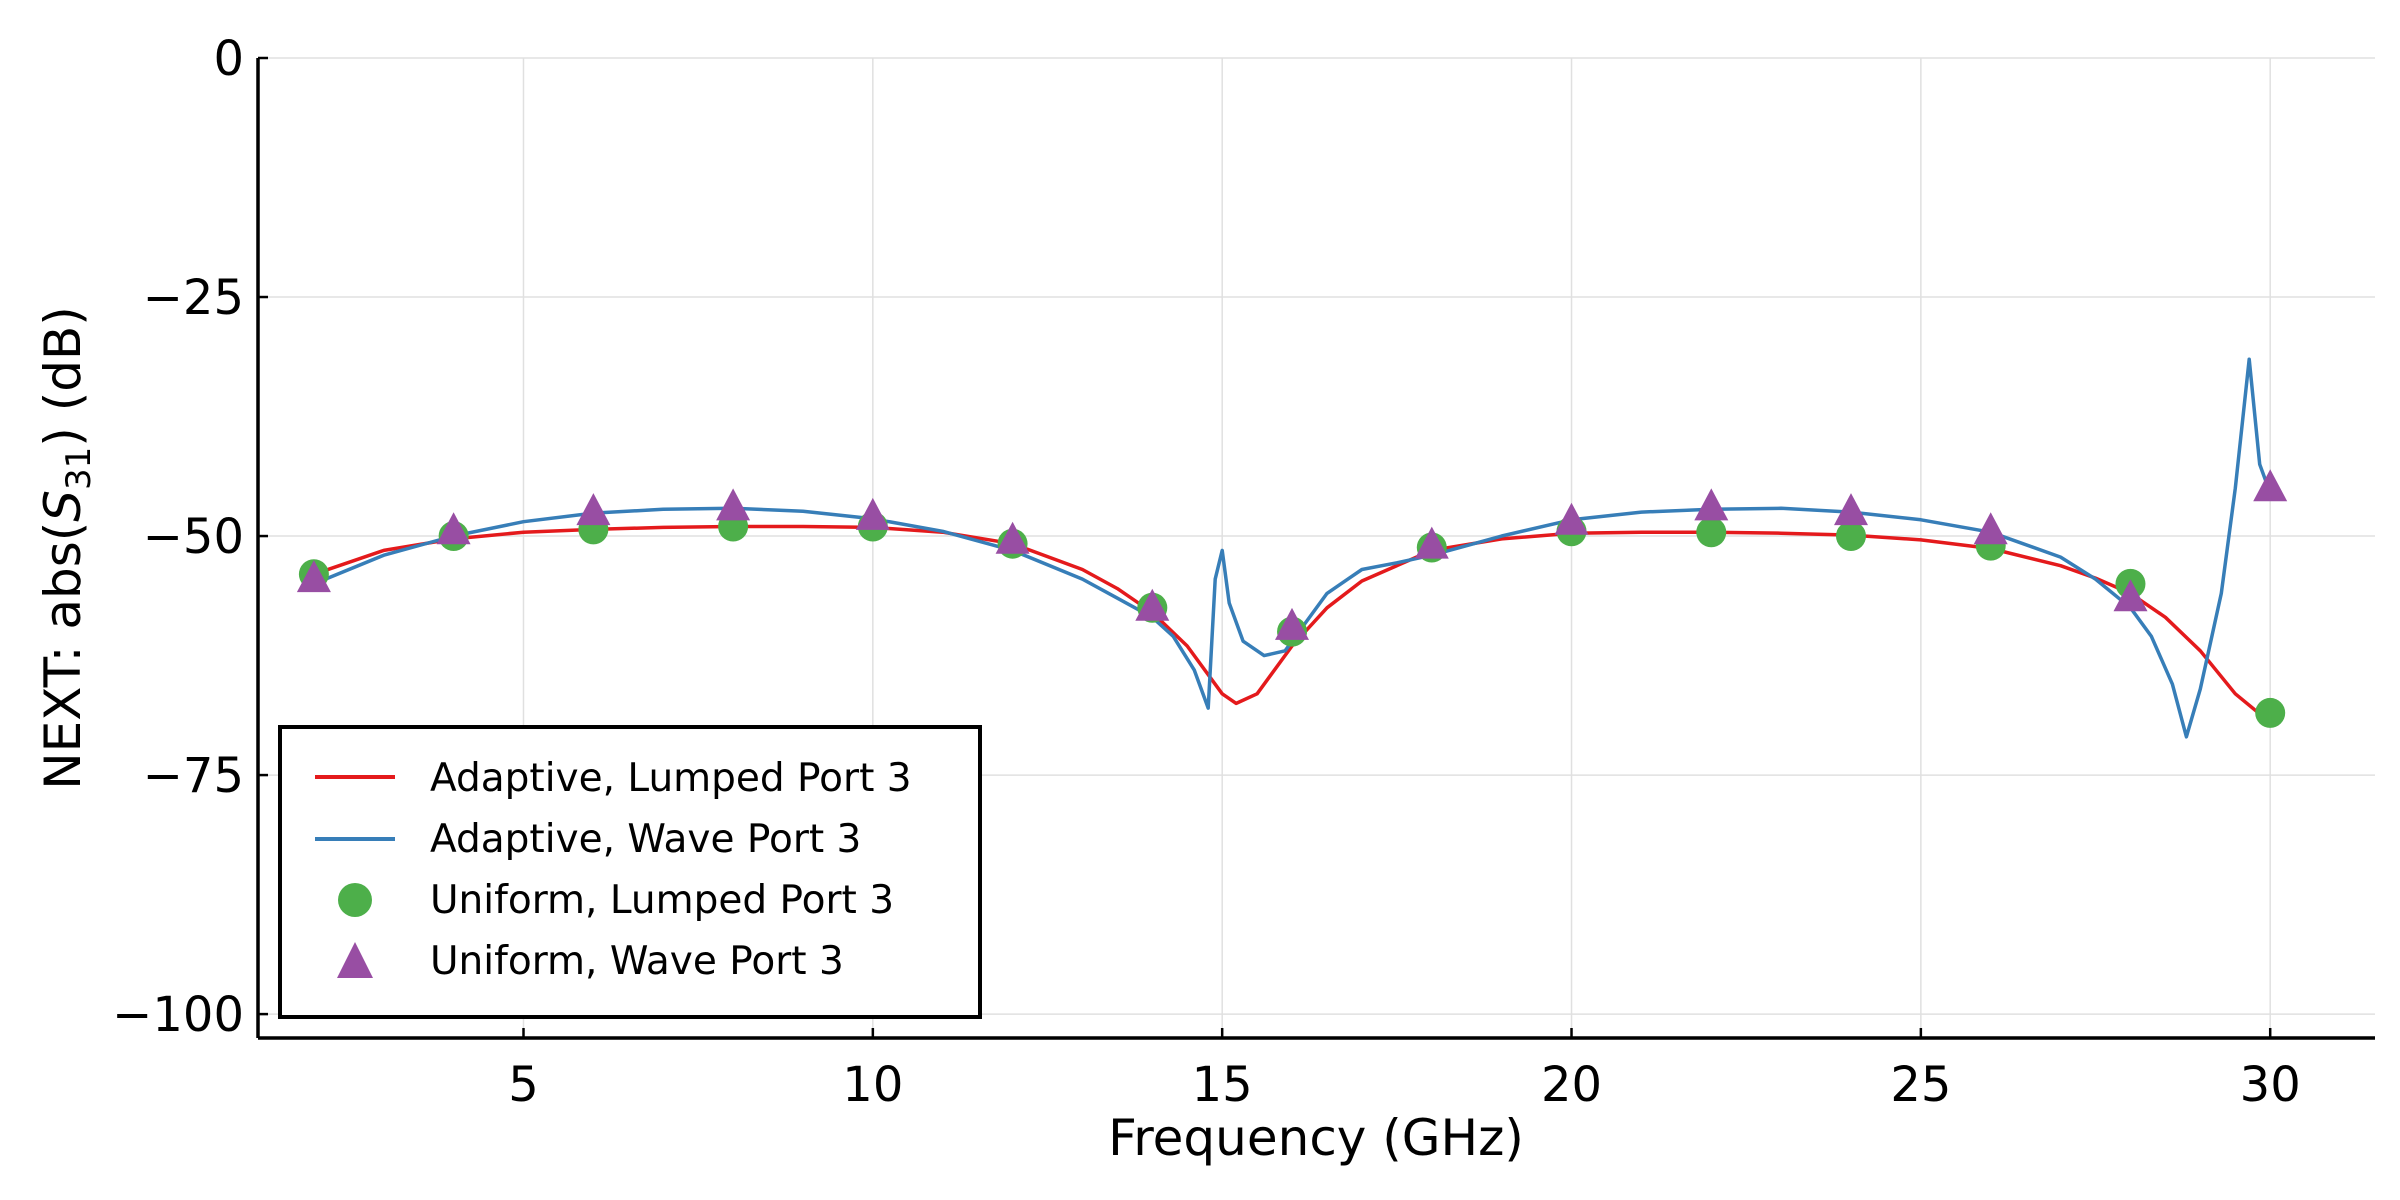 The width and height of the screenshot is (2400, 1200). What do you see at coordinates (671, 778) in the screenshot?
I see `legend-label-adaptive-lumped: Adaptive, Lumped Port 3` at bounding box center [671, 778].